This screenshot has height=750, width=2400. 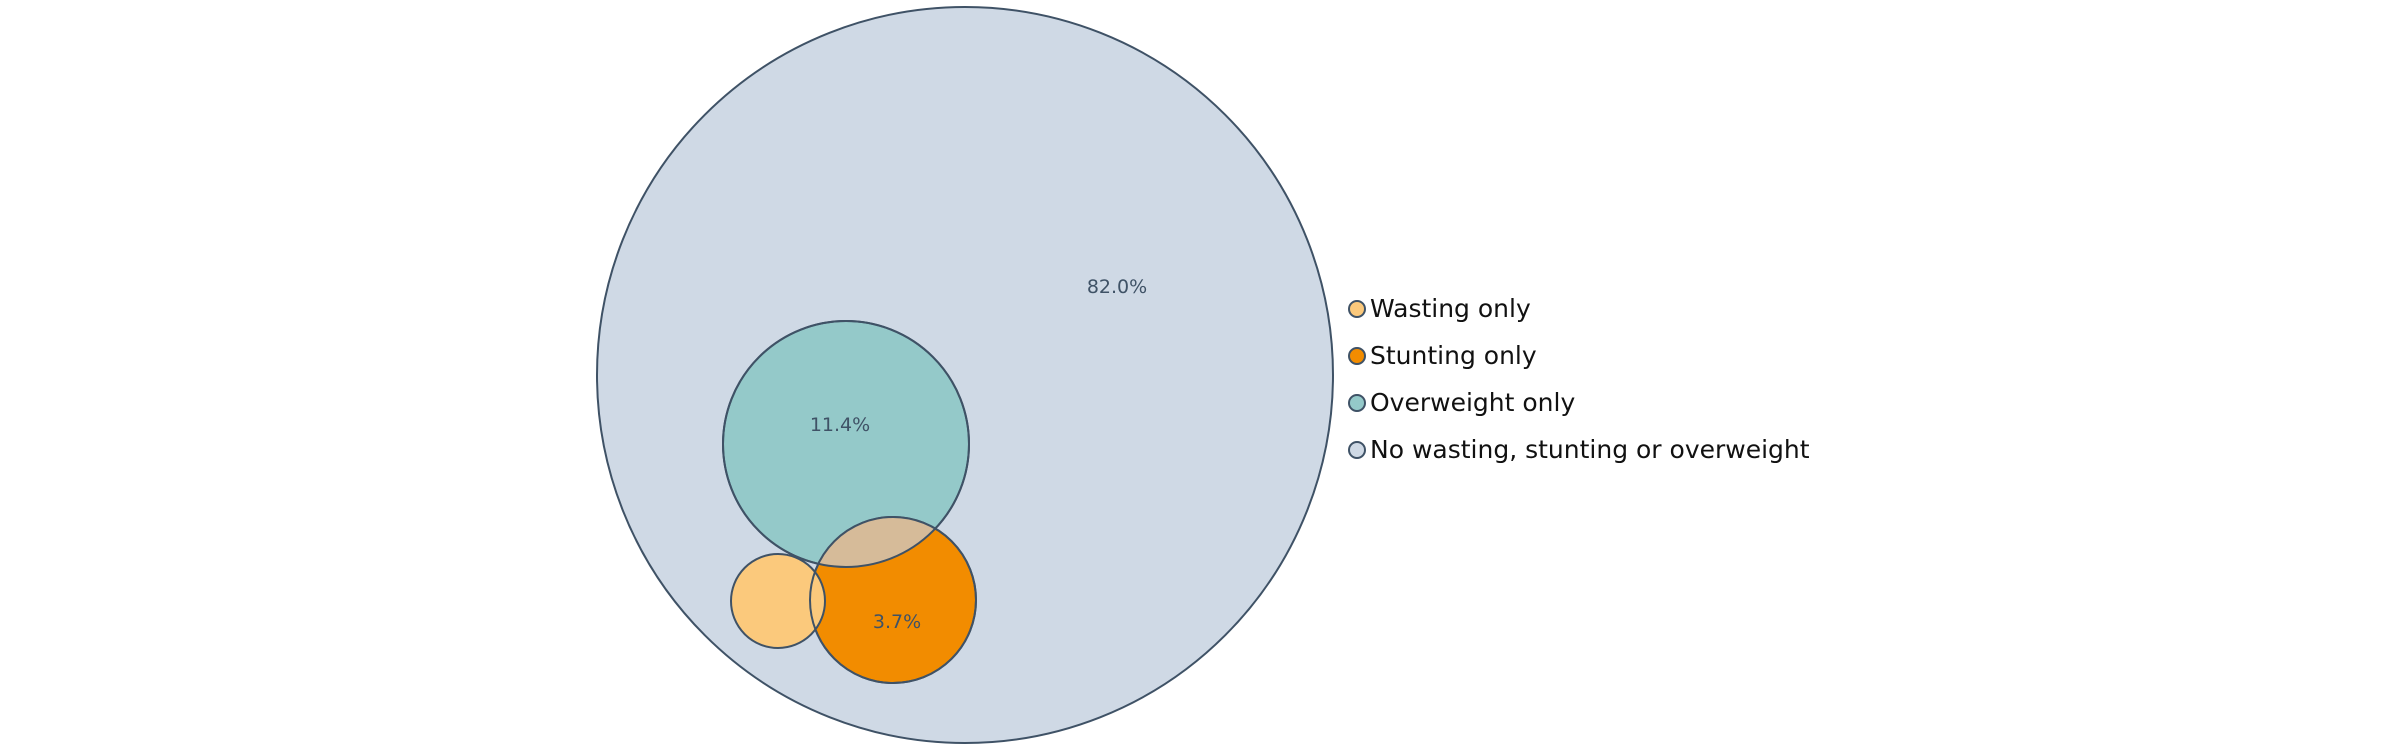 What do you see at coordinates (1590, 449) in the screenshot?
I see `legend-label-none: No wasting, stunting or overweight` at bounding box center [1590, 449].